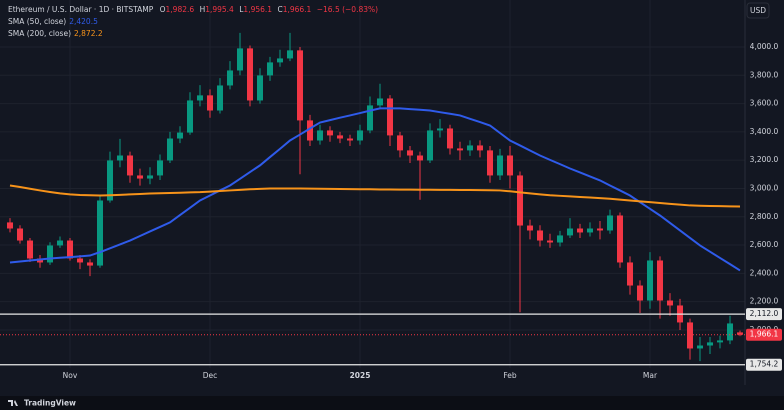  What do you see at coordinates (241, 9) in the screenshot?
I see `ohlc-key: L` at bounding box center [241, 9].